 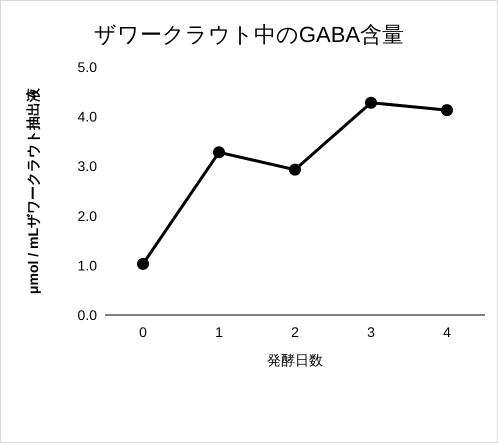 What do you see at coordinates (249, 34) in the screenshot?
I see `chart-title: ザワークラウト中のGABA含量` at bounding box center [249, 34].